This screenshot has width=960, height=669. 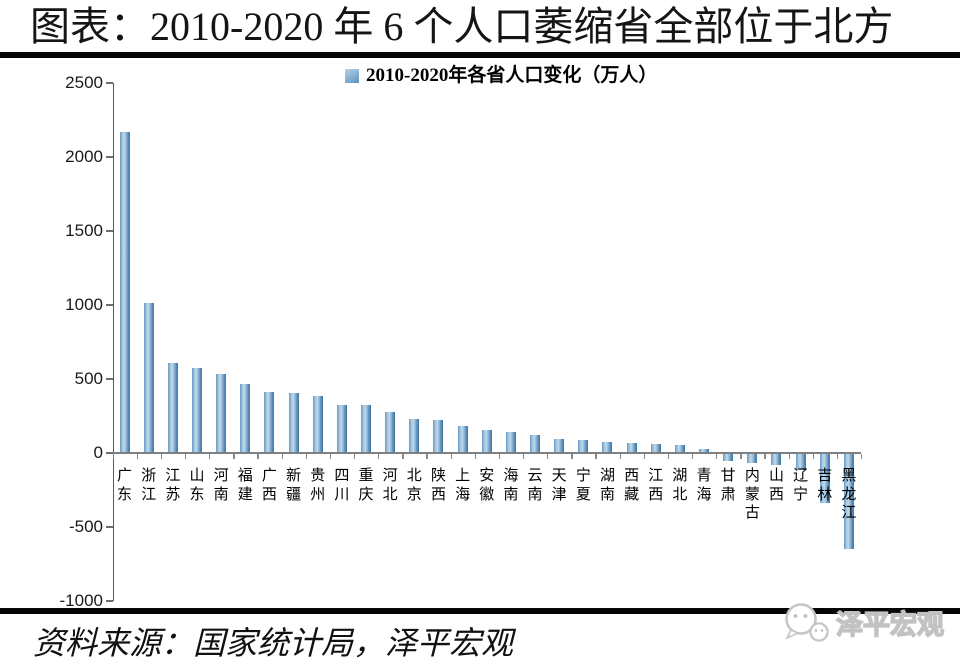 I want to click on x-axis-label: 湖南, so click(x=607, y=485).